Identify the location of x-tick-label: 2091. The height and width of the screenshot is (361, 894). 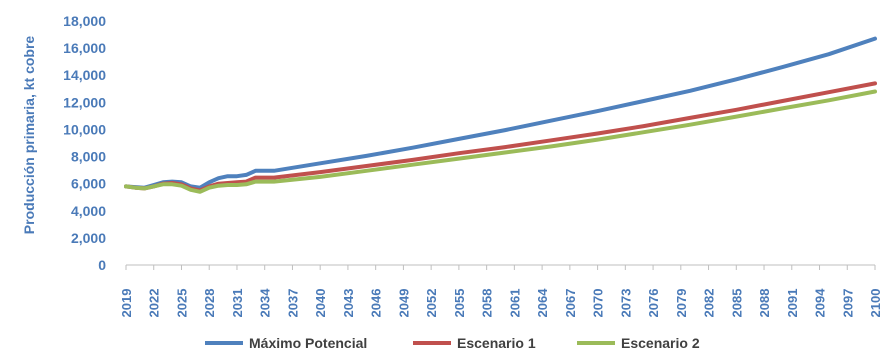
(792, 303).